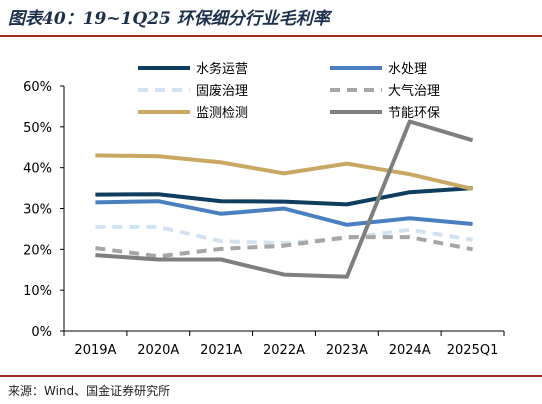 The height and width of the screenshot is (404, 542). Describe the element at coordinates (407, 69) in the screenshot. I see `legend-label: 水处理` at that location.